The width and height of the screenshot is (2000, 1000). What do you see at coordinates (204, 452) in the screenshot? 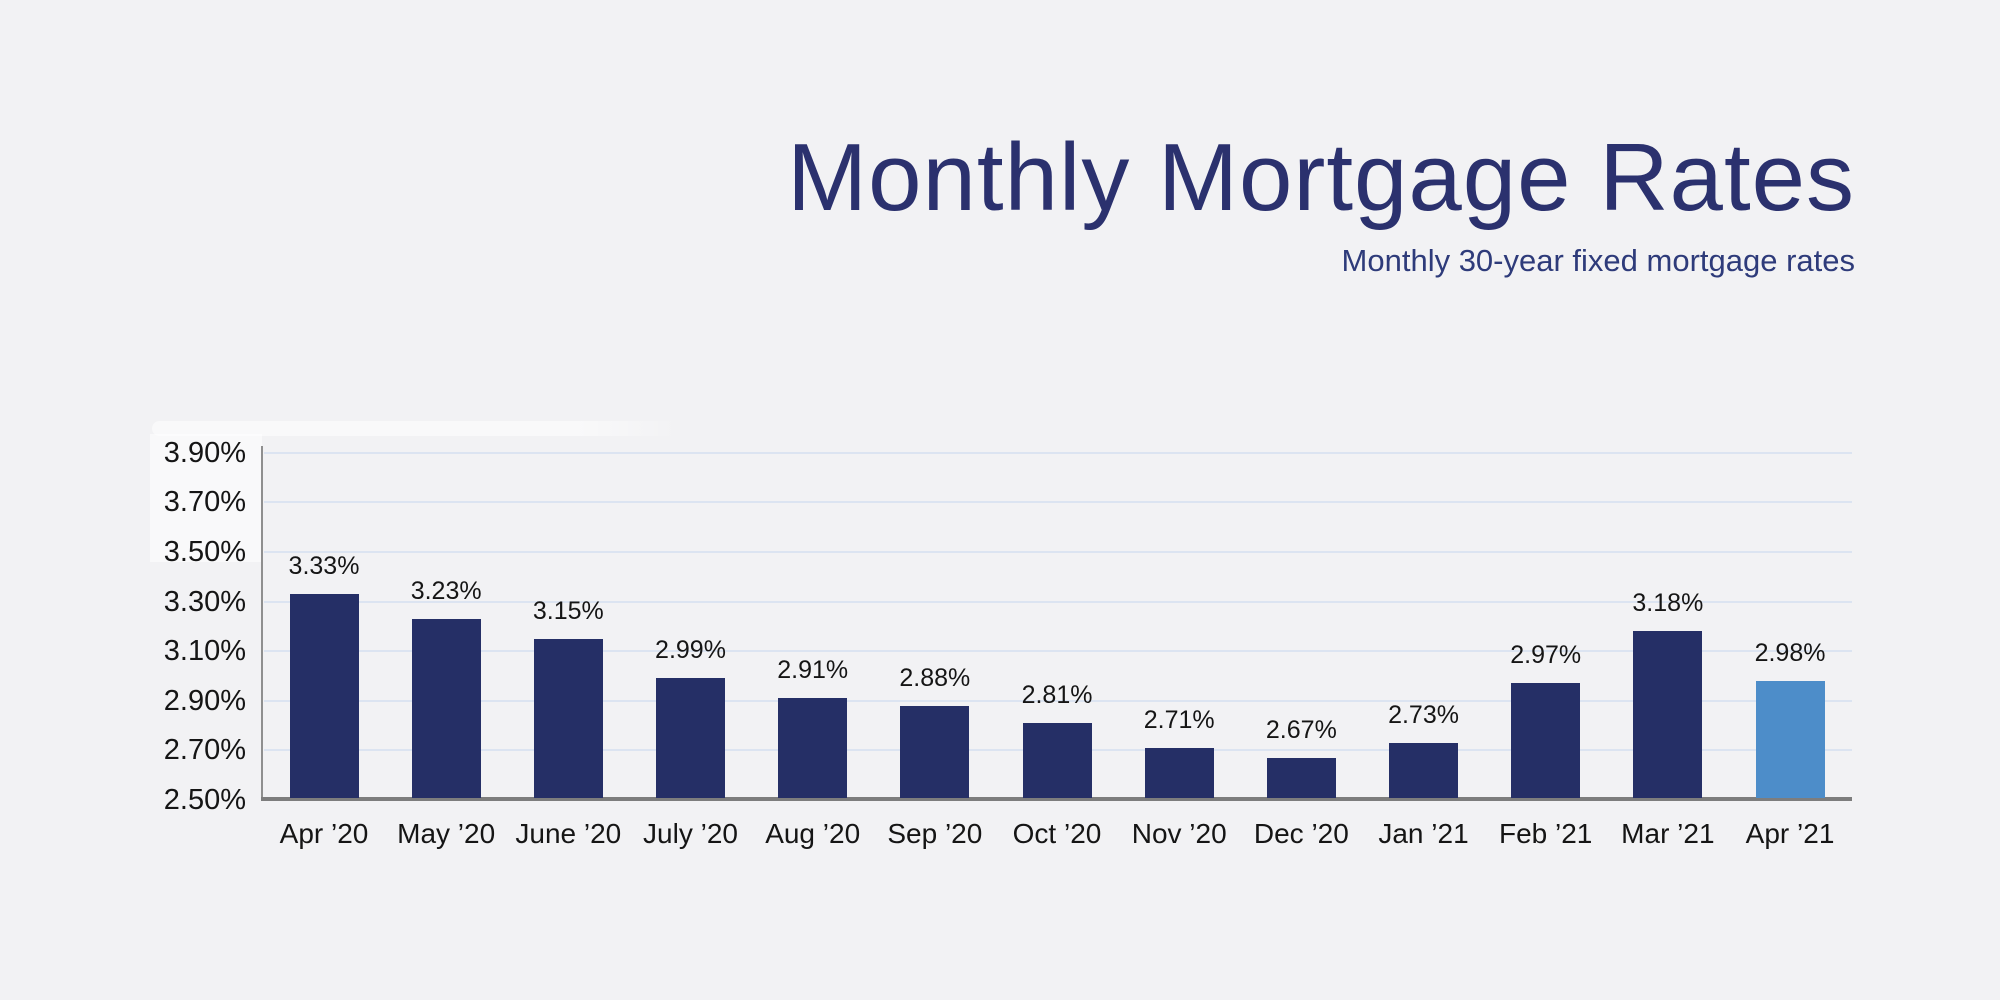
I see `y-tick-label: 3.90%` at bounding box center [204, 452].